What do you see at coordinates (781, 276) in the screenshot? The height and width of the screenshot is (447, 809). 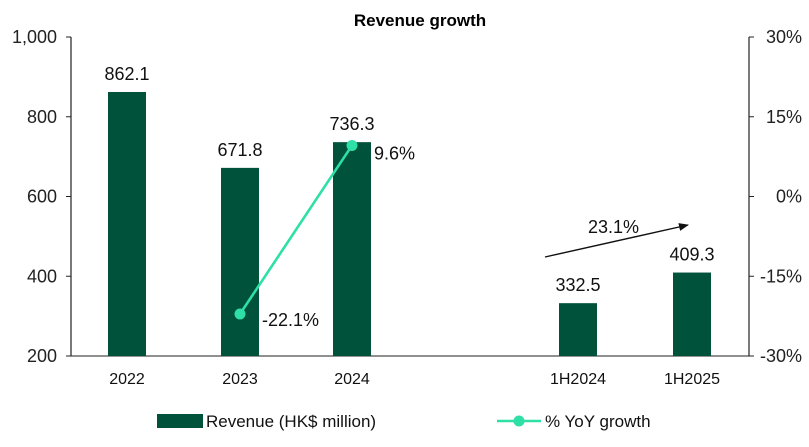 I see `y-right-tick-label: -15%` at bounding box center [781, 276].